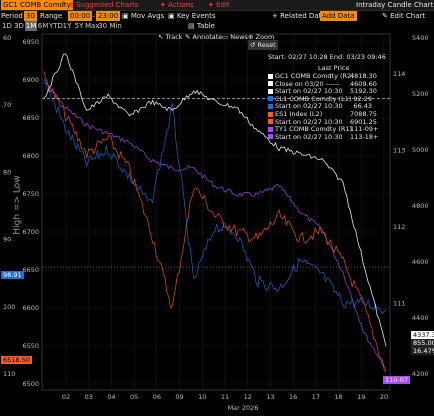 The image size is (434, 416). I want to click on period-label: Period, so click(12, 16).